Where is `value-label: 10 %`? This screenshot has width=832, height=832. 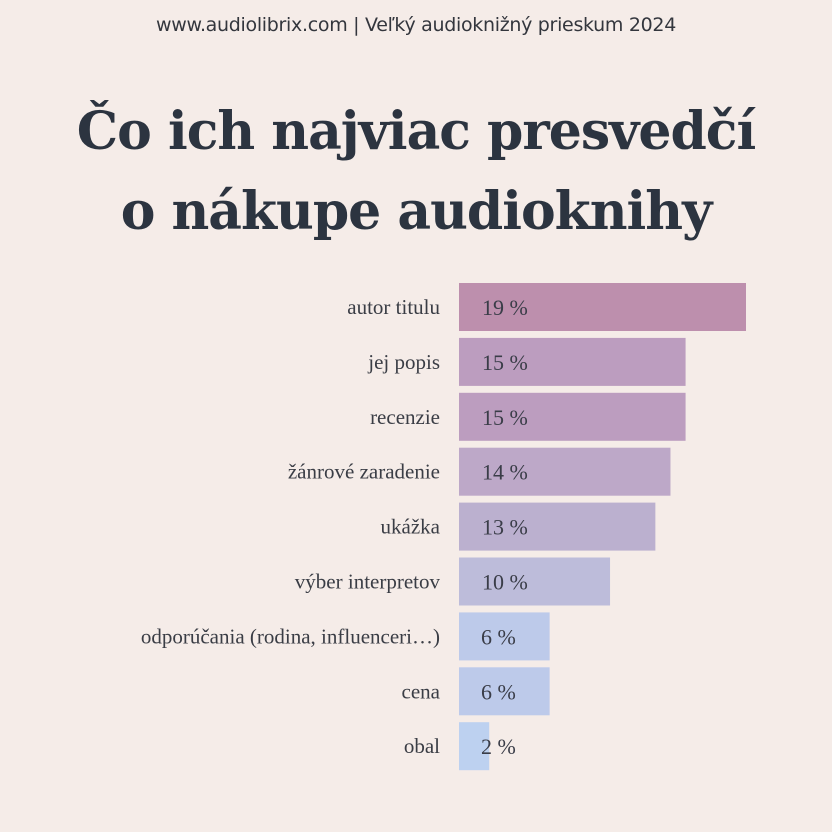 value-label: 10 % is located at coordinates (505, 582).